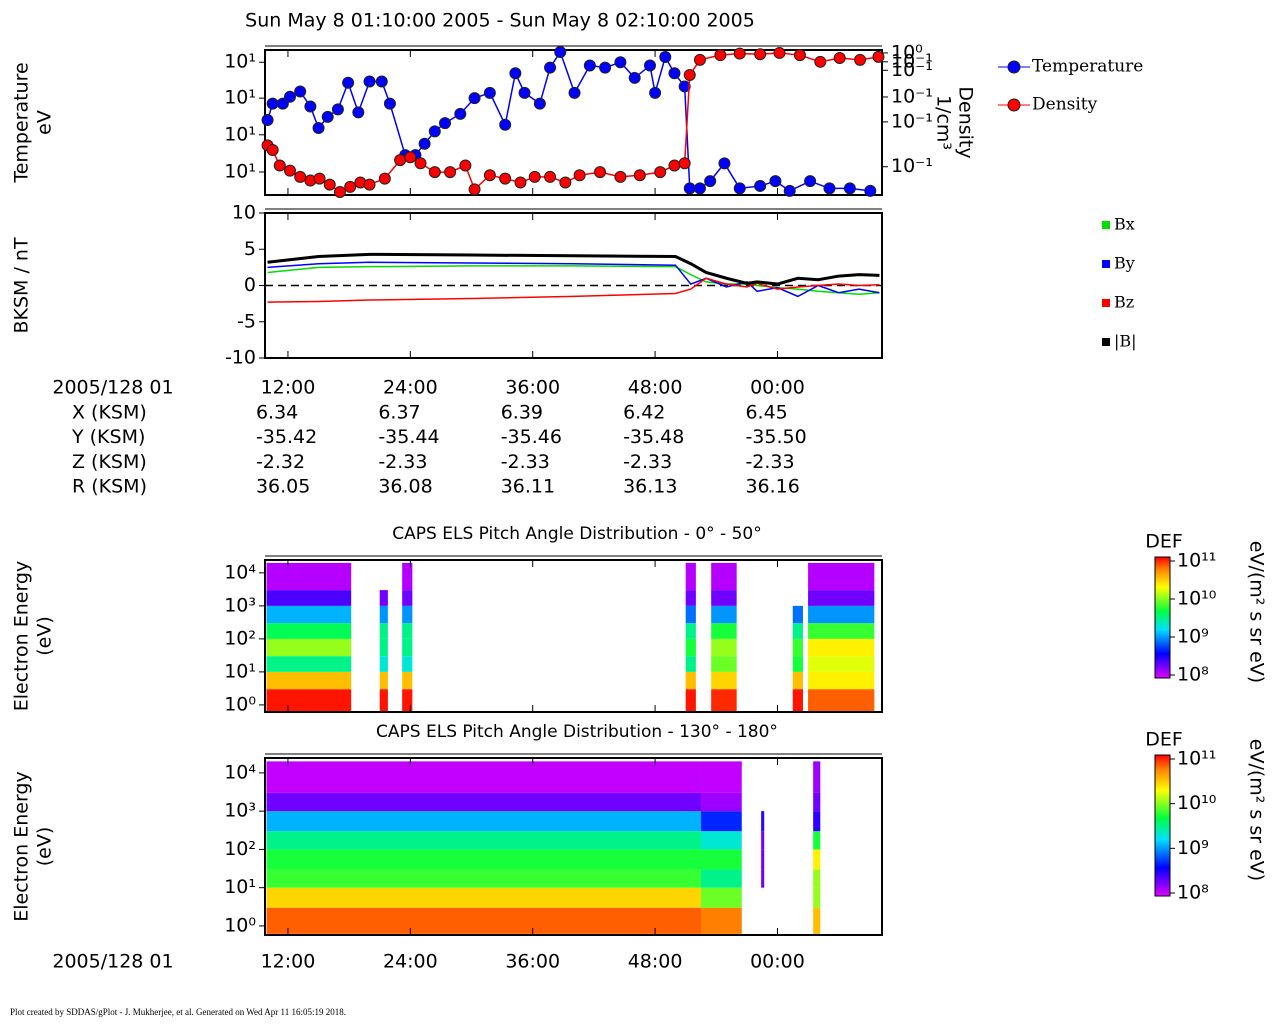 The height and width of the screenshot is (1024, 1280). I want to click on colorbar-unit: eV/(m² s sr eV), so click(1257, 810).